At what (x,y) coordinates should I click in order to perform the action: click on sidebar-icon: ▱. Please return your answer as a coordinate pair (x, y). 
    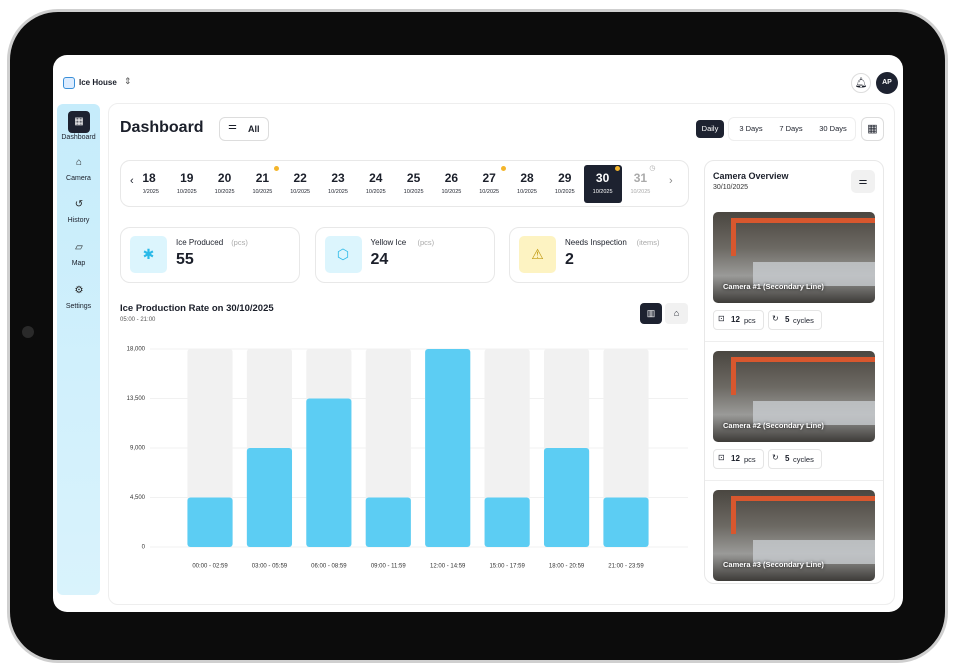
    Looking at the image, I should click on (79, 247).